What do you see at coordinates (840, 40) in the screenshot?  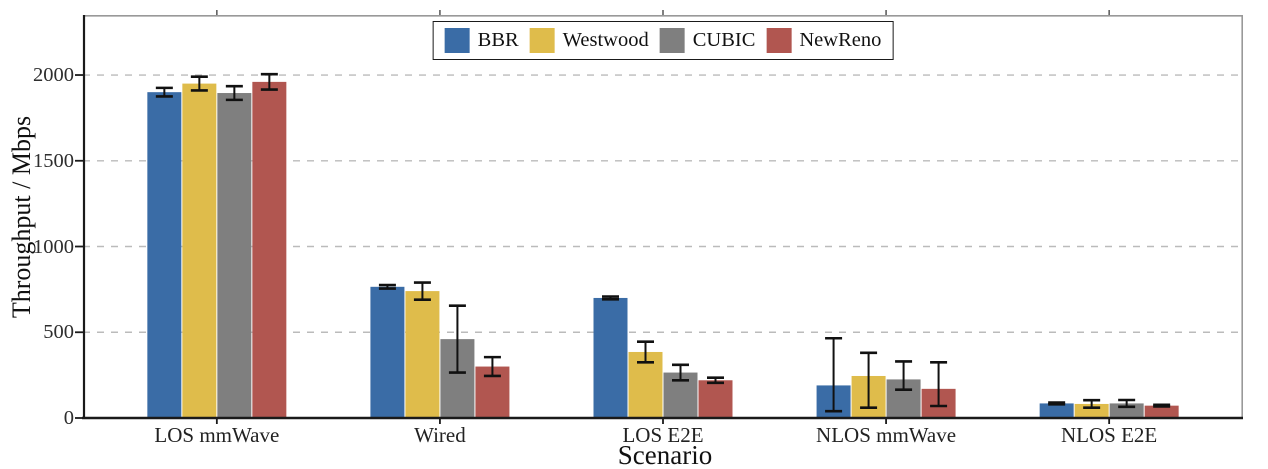 I see `legend-label-newreno: NewReno` at bounding box center [840, 40].